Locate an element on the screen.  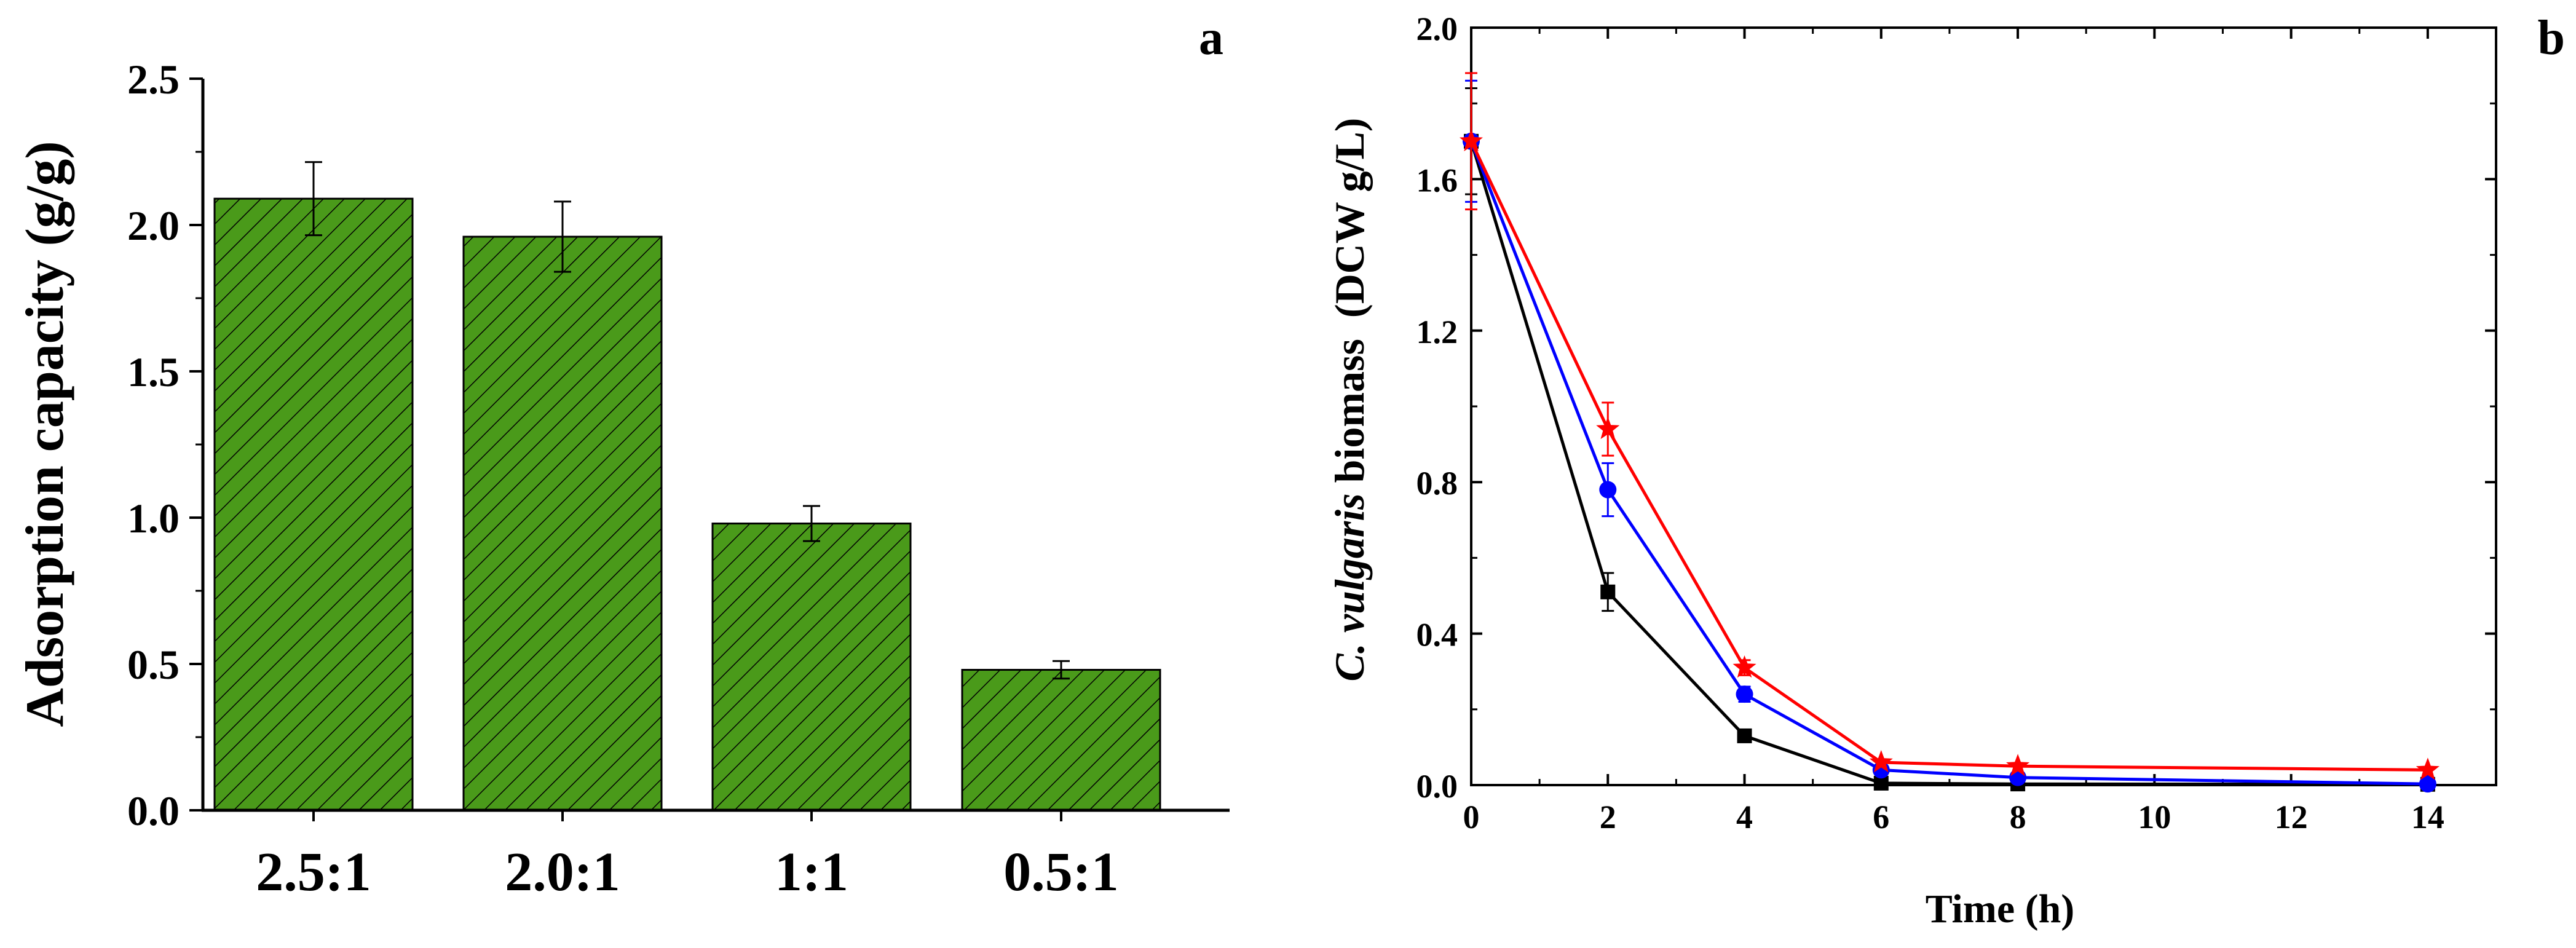
x-tick-label: 1:1 is located at coordinates (811, 873).